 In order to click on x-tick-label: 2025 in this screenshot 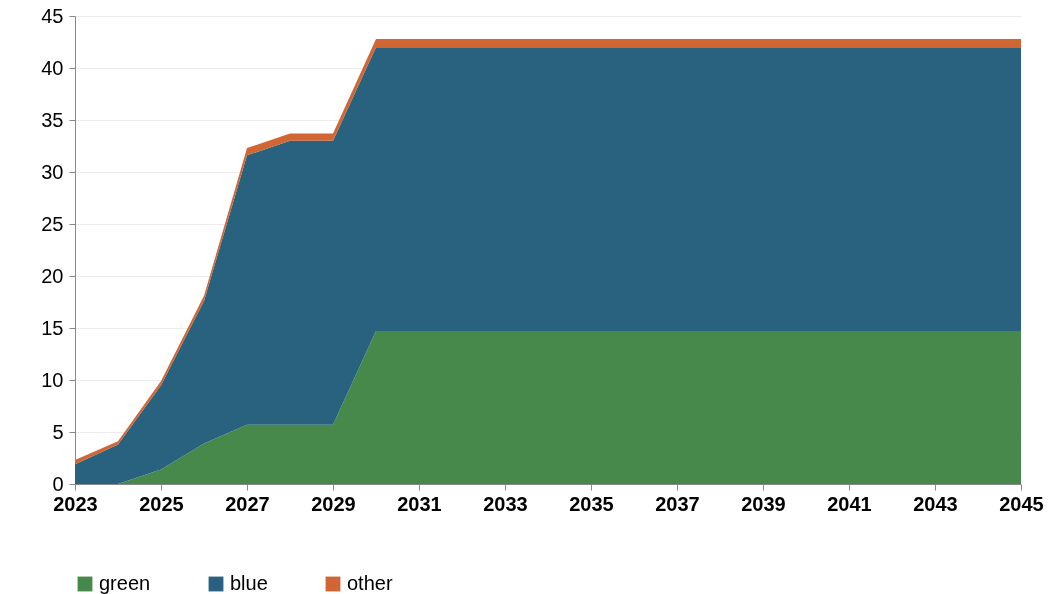, I will do `click(161, 503)`.